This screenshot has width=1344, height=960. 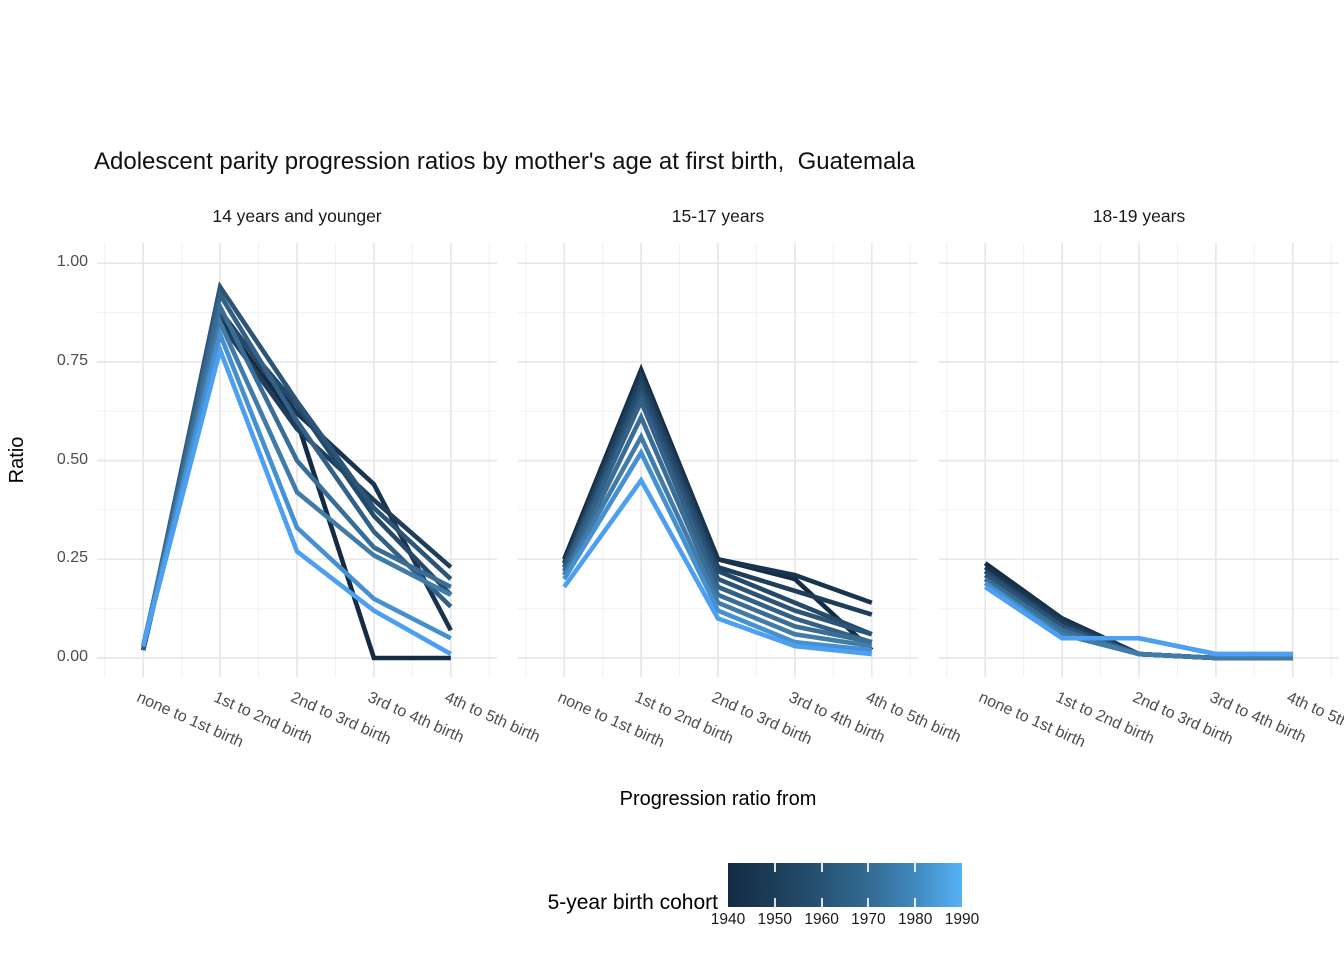 I want to click on x-axis-title: Progression ratio from, so click(x=718, y=799).